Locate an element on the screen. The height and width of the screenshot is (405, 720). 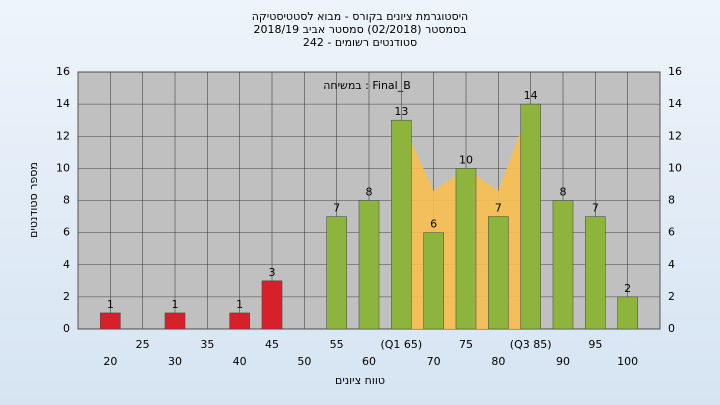
chart-subtitle: בסמסטר (02/2018) סמסטר אביב 2018/19 is located at coordinates (359, 29).